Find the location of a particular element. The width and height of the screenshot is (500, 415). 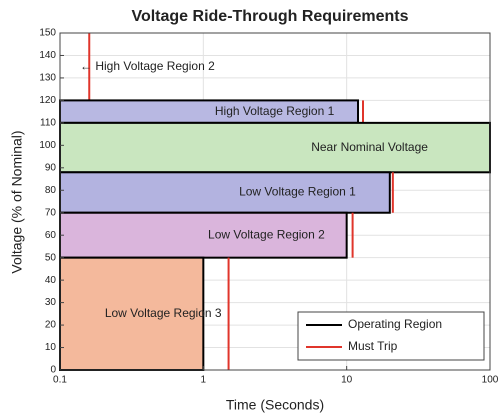

legend-box is located at coordinates (391, 336).